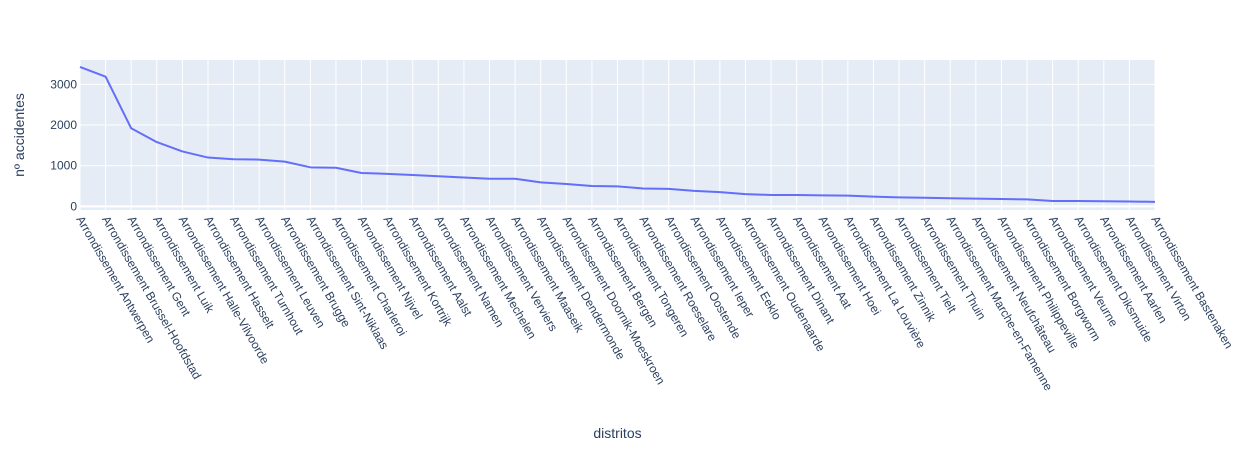  I want to click on y-tick-label: 1000, so click(63, 166).